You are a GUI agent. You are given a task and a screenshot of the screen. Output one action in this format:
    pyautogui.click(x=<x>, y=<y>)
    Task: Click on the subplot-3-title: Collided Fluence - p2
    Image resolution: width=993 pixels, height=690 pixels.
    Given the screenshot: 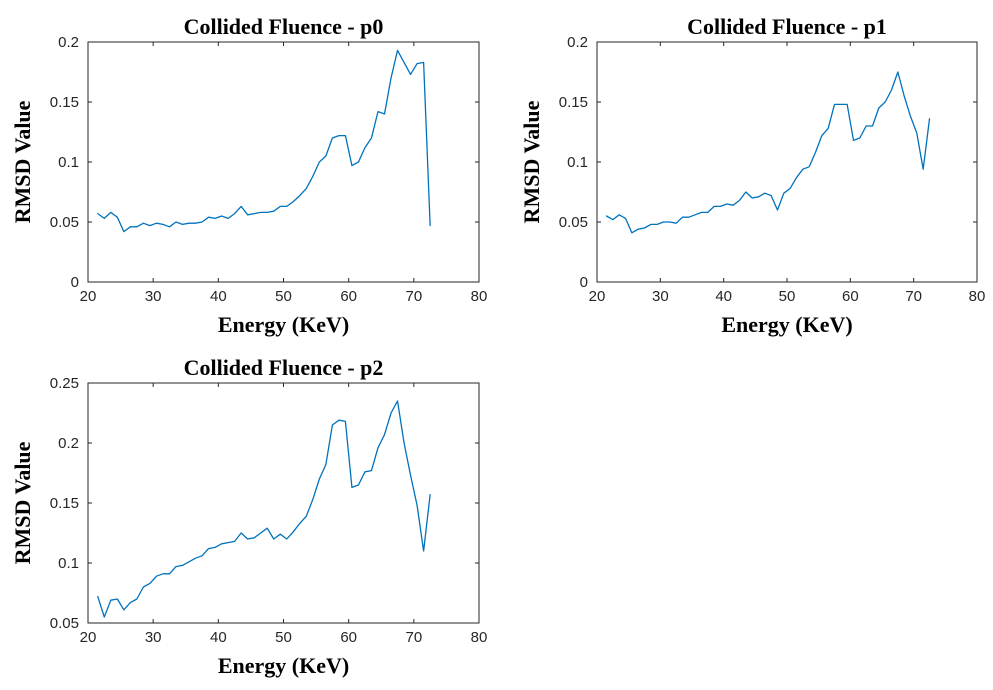 What is the action you would take?
    pyautogui.click(x=284, y=367)
    